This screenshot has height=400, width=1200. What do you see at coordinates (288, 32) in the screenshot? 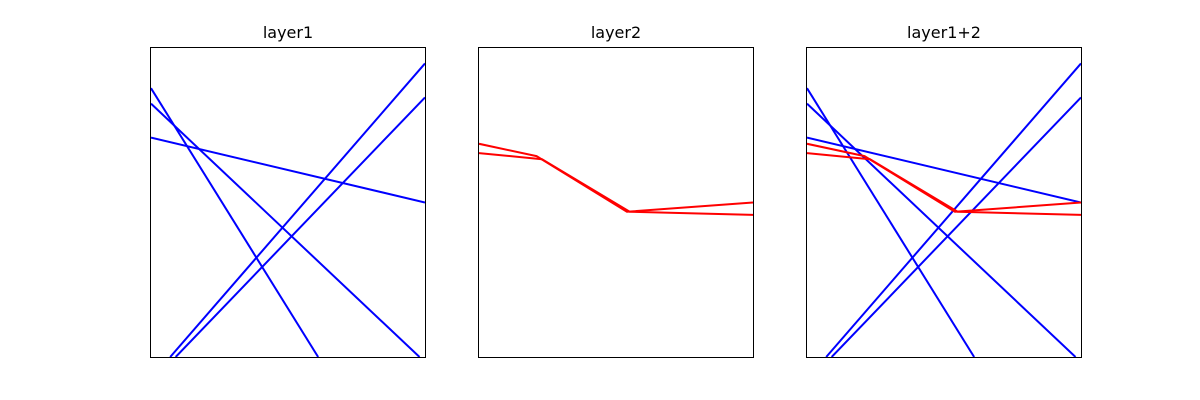
I see `panel-title: layer1` at bounding box center [288, 32].